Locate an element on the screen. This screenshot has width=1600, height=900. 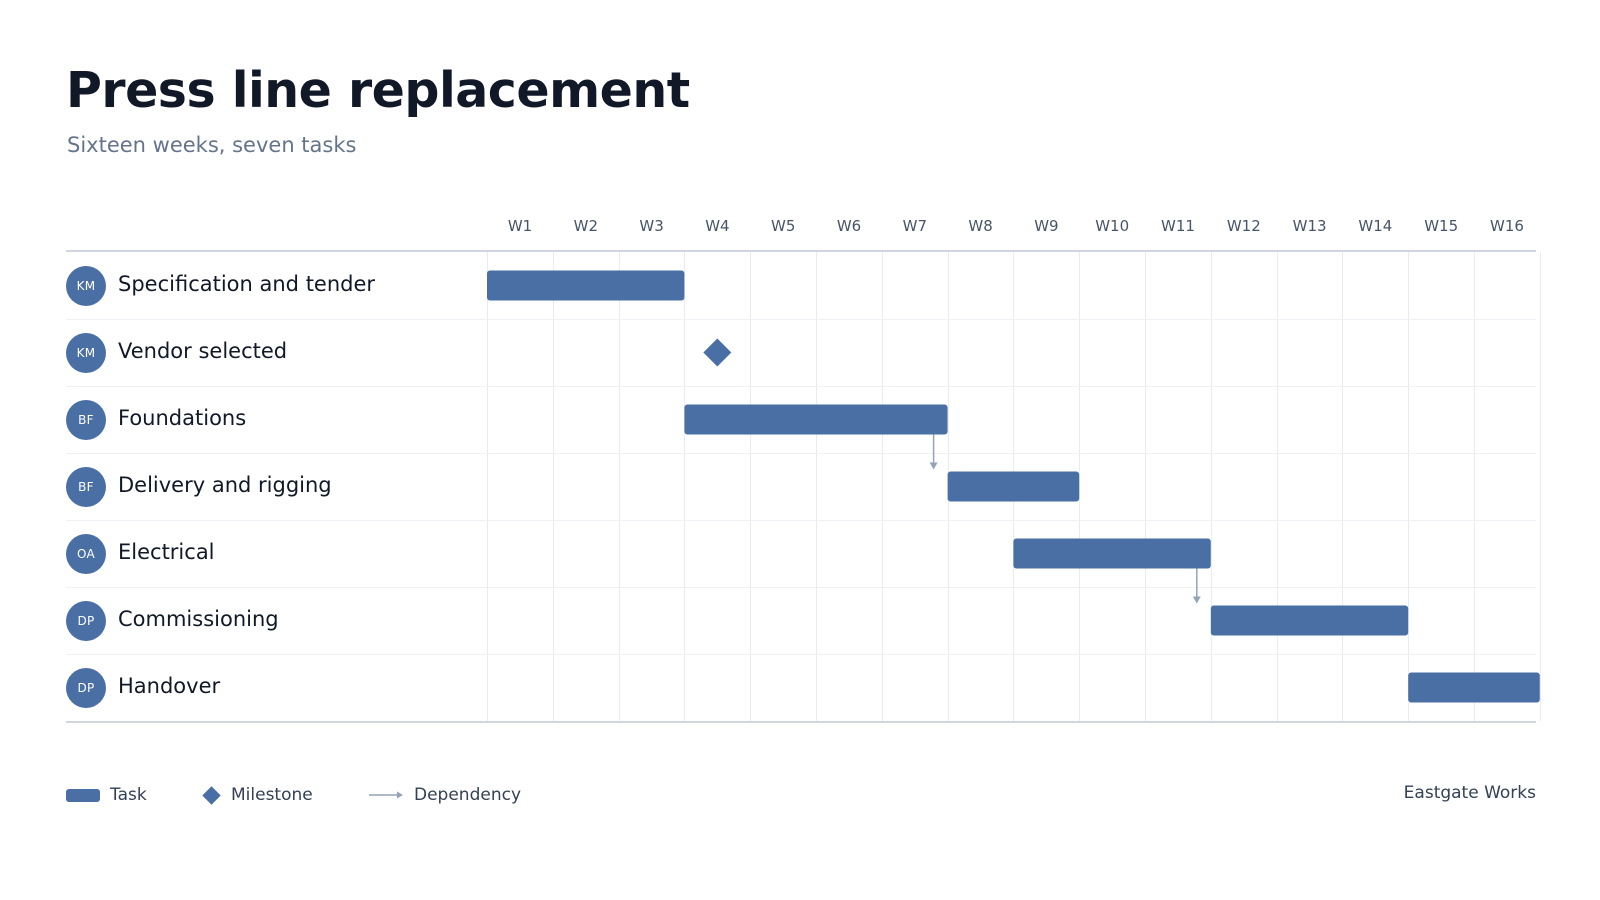
task-name: Commissioning is located at coordinates (198, 619).